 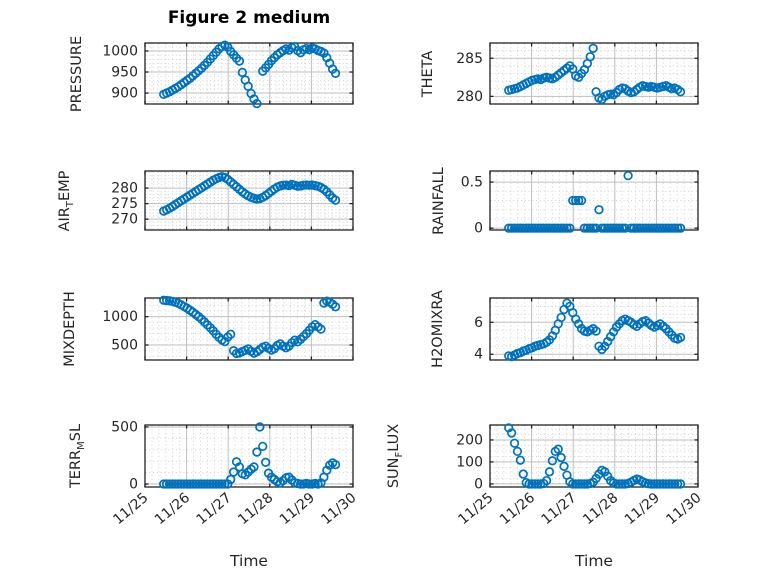 I want to click on y-axis-label-text: EMP, so click(x=65, y=185).